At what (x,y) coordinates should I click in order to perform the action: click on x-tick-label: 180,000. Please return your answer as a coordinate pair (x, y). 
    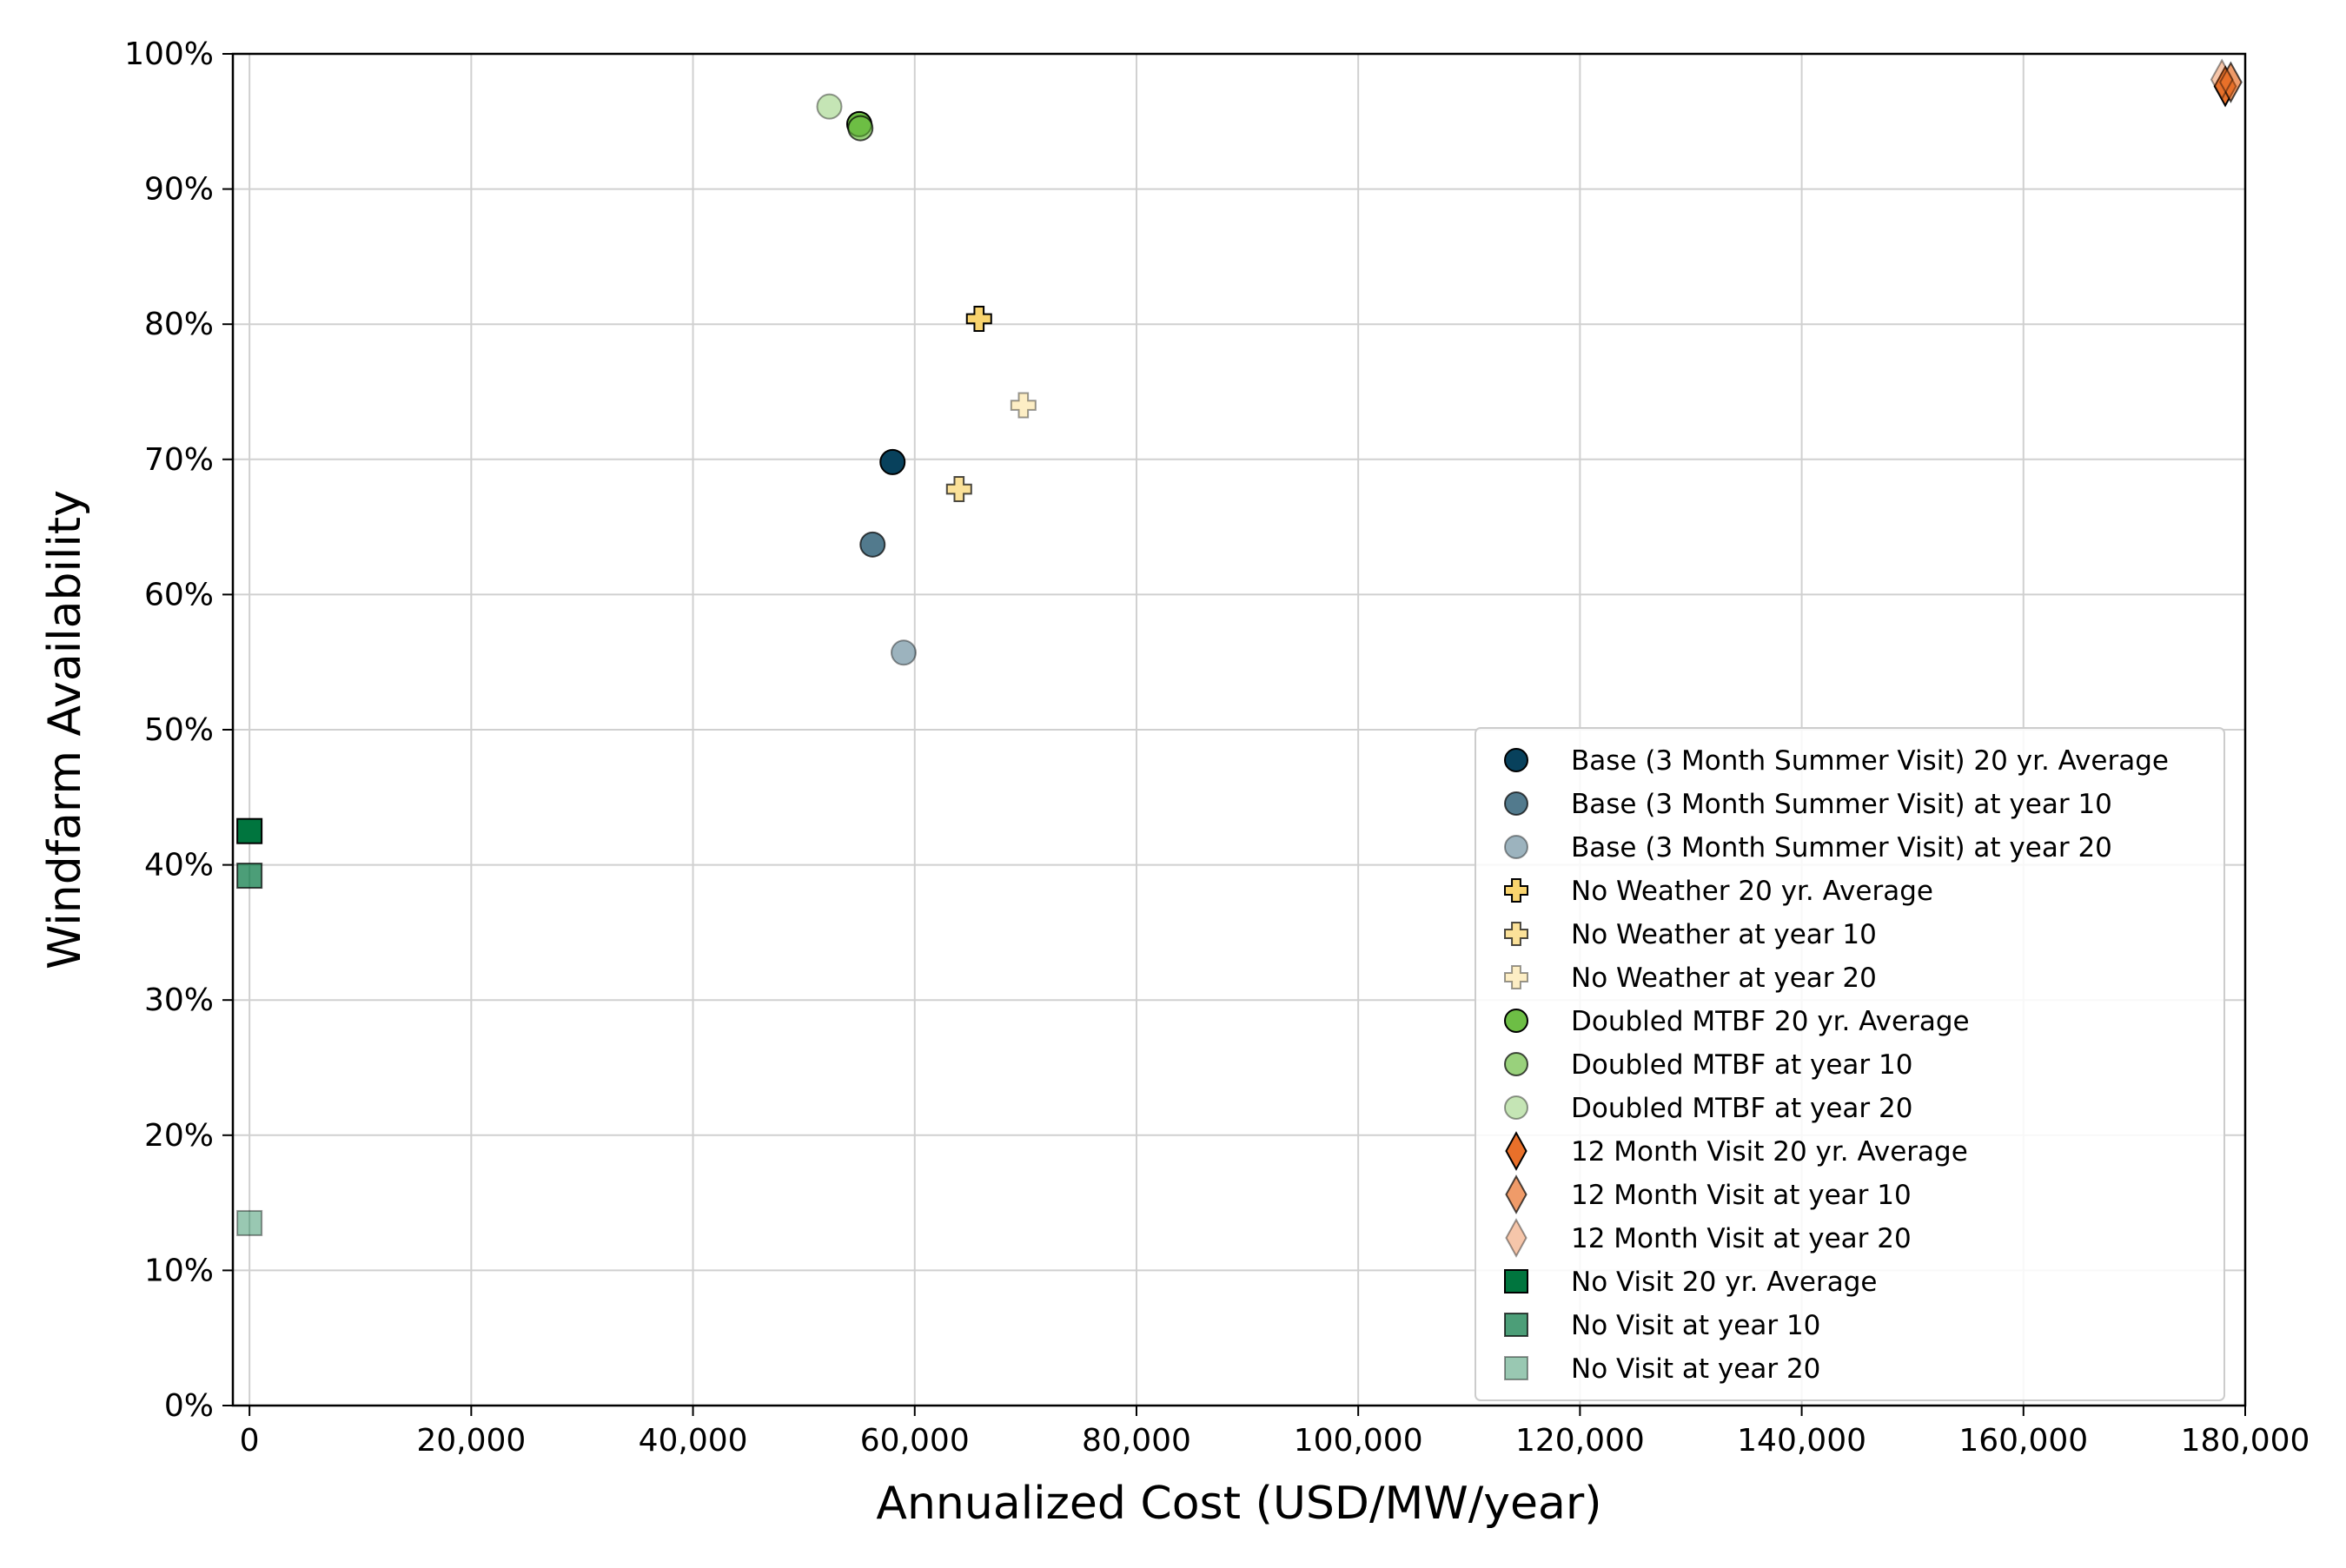
    Looking at the image, I should click on (2245, 1441).